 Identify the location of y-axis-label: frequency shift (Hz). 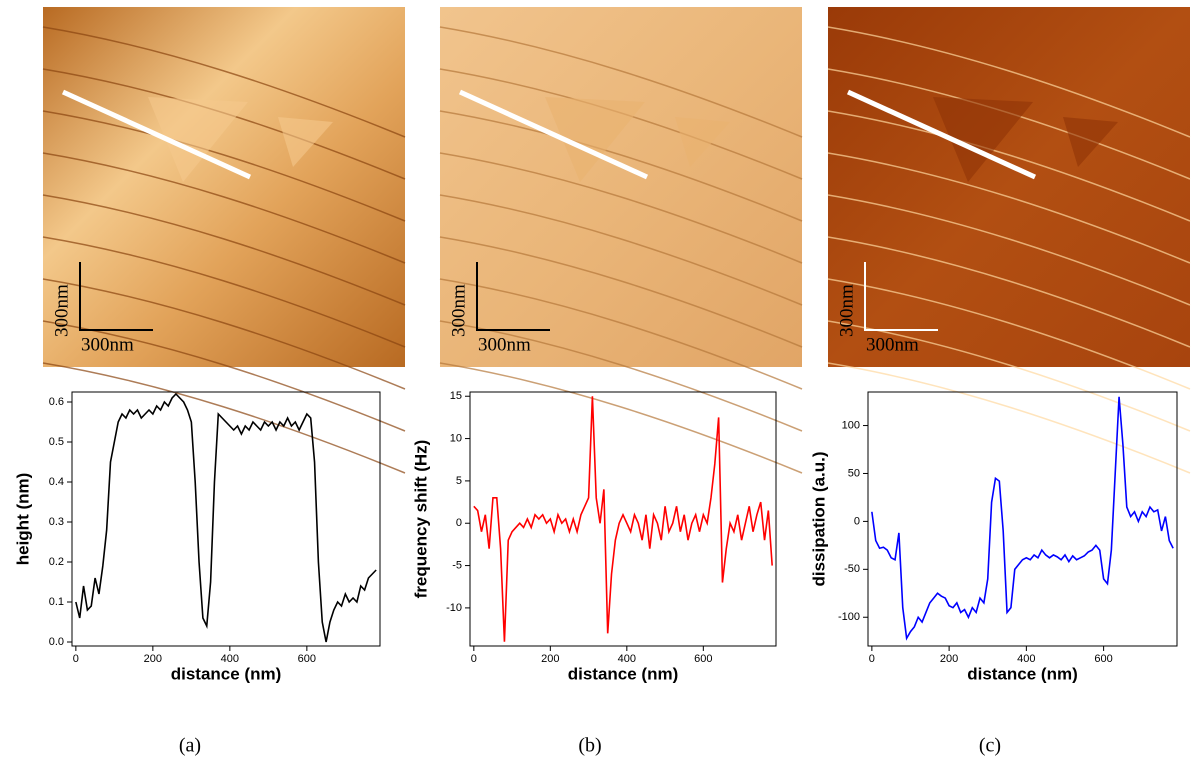
(420, 519).